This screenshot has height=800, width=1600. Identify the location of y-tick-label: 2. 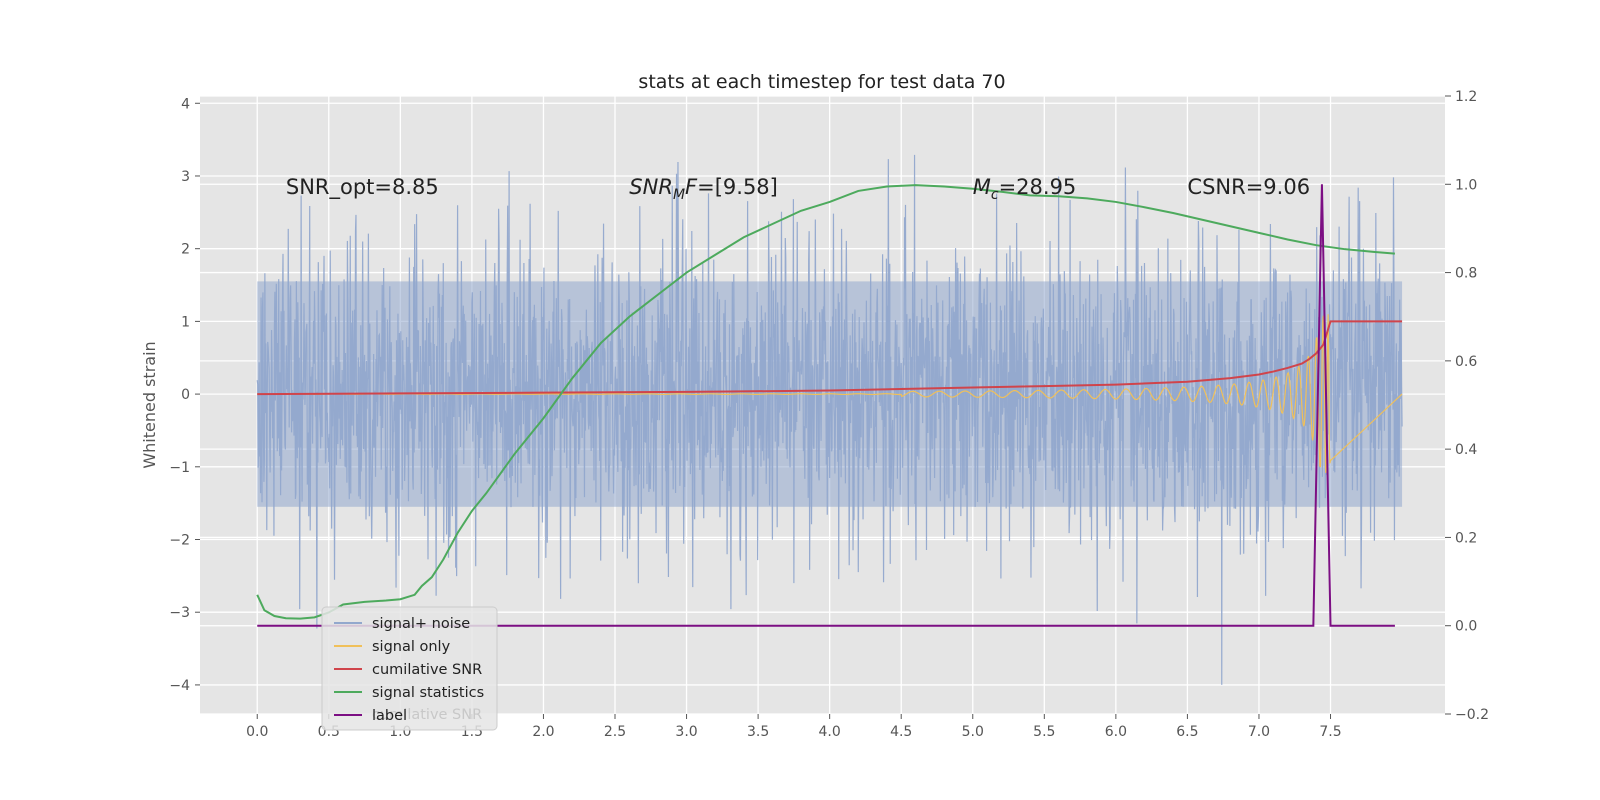
(185, 250).